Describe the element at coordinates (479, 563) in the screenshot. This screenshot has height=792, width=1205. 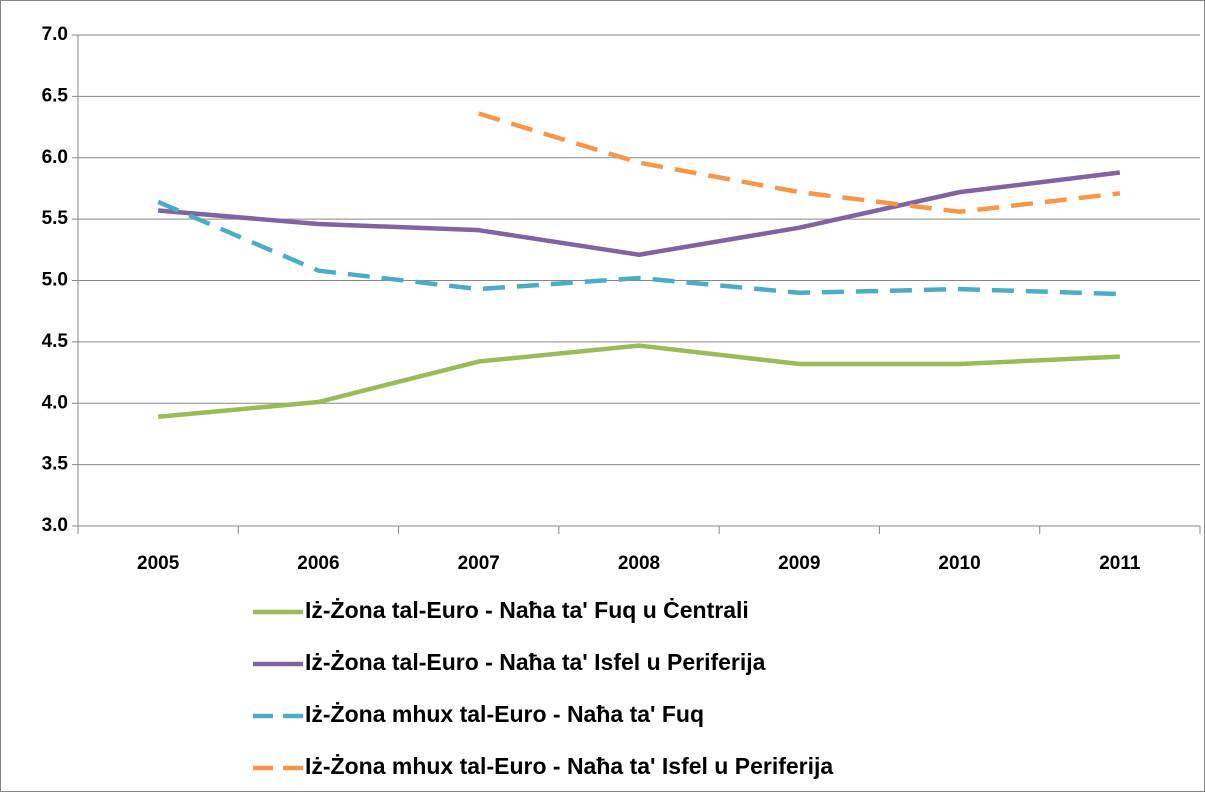
I see `x-tick-label: 2007` at that location.